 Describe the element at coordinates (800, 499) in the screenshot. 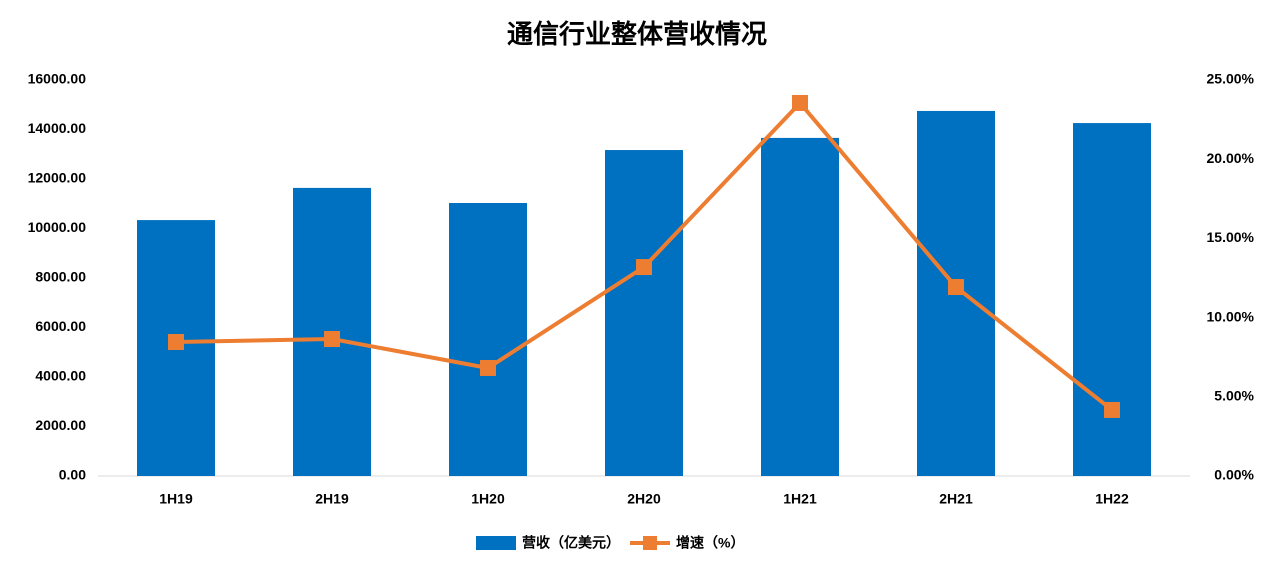

I see `x-tick-label: 1H21` at that location.